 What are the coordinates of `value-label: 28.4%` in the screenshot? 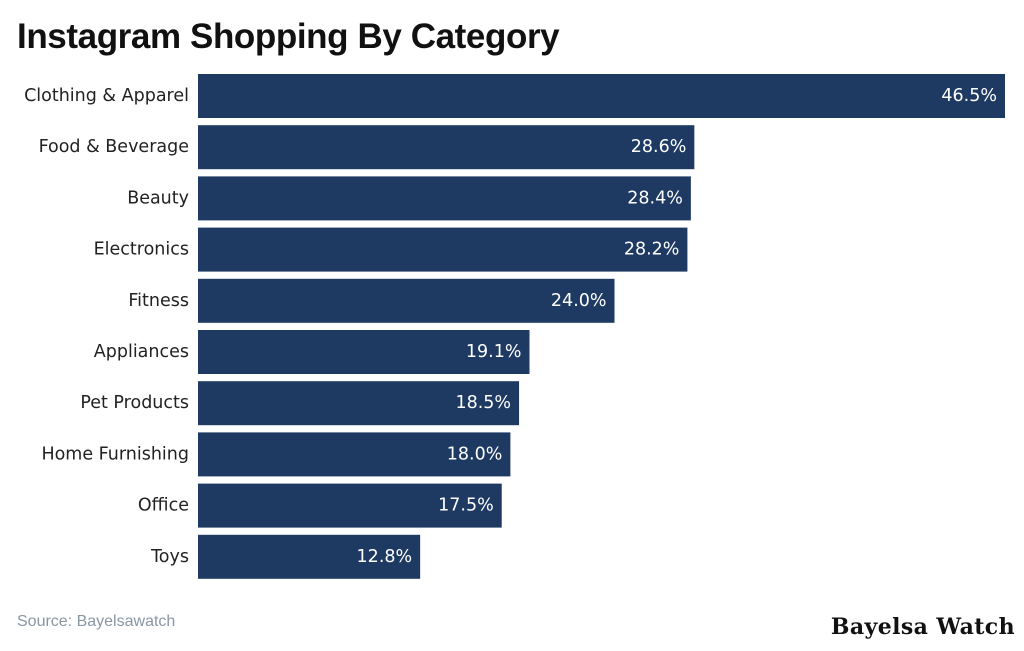 It's located at (655, 198).